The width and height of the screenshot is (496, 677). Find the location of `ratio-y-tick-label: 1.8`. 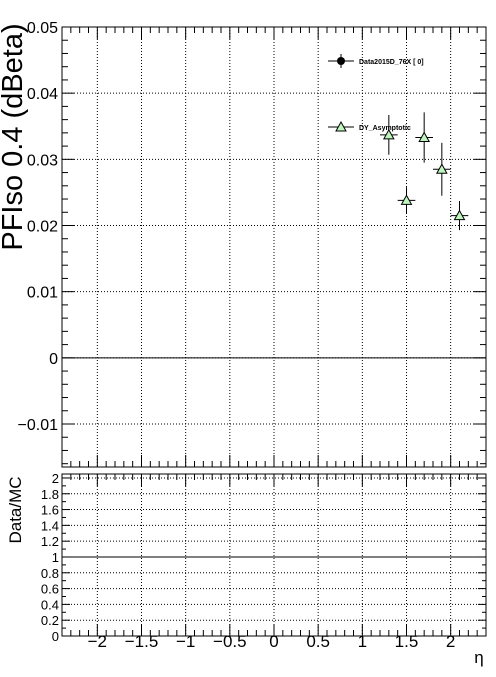

ratio-y-tick-label: 1.8 is located at coordinates (50, 494).